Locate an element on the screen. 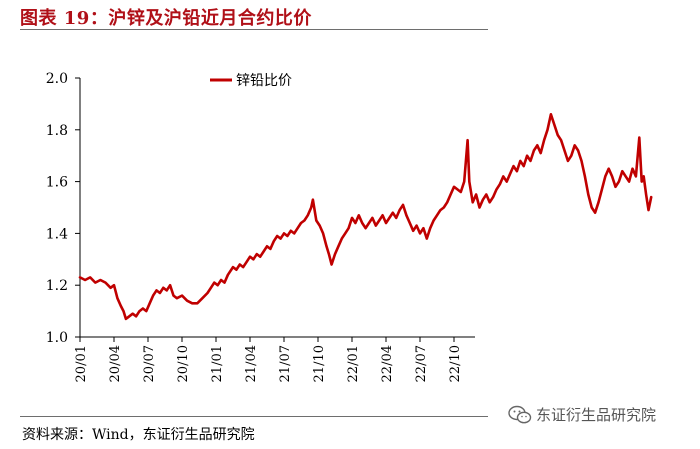 The width and height of the screenshot is (700, 449). x-tick-label: 20/07 is located at coordinates (149, 363).